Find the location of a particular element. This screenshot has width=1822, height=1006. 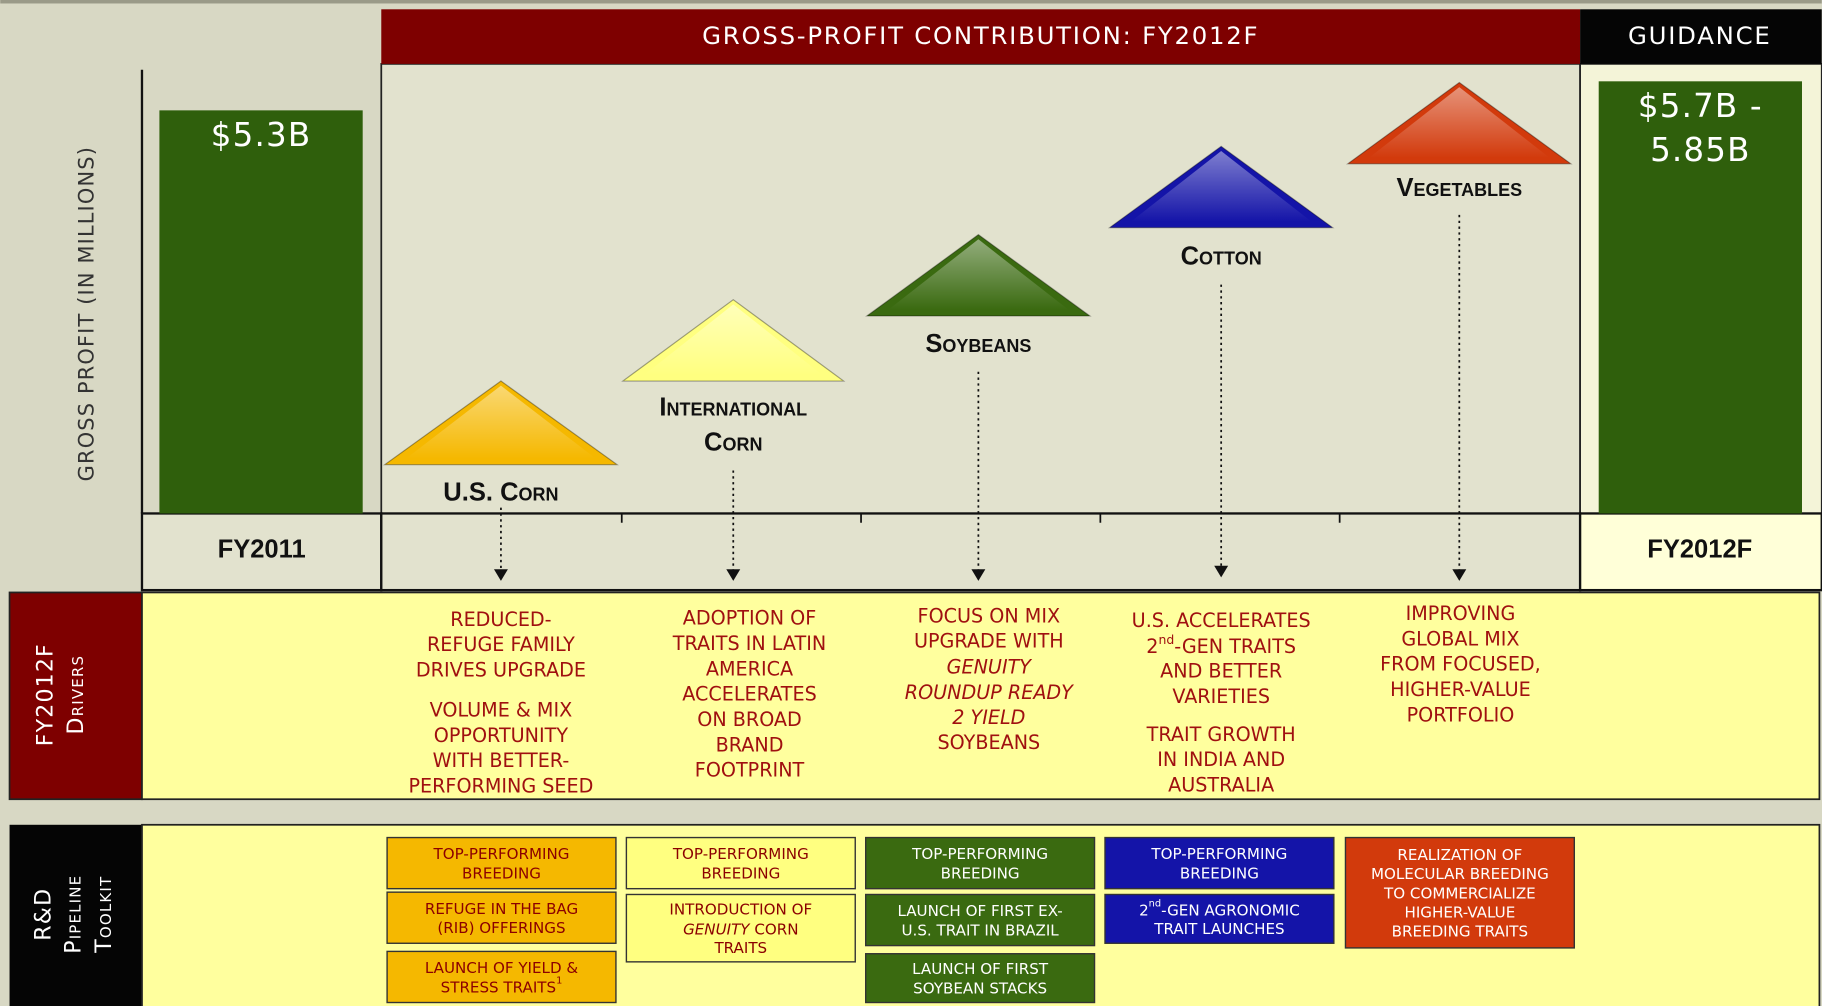

driver-text: 2nd-GEN TRAITS is located at coordinates (1221, 644).